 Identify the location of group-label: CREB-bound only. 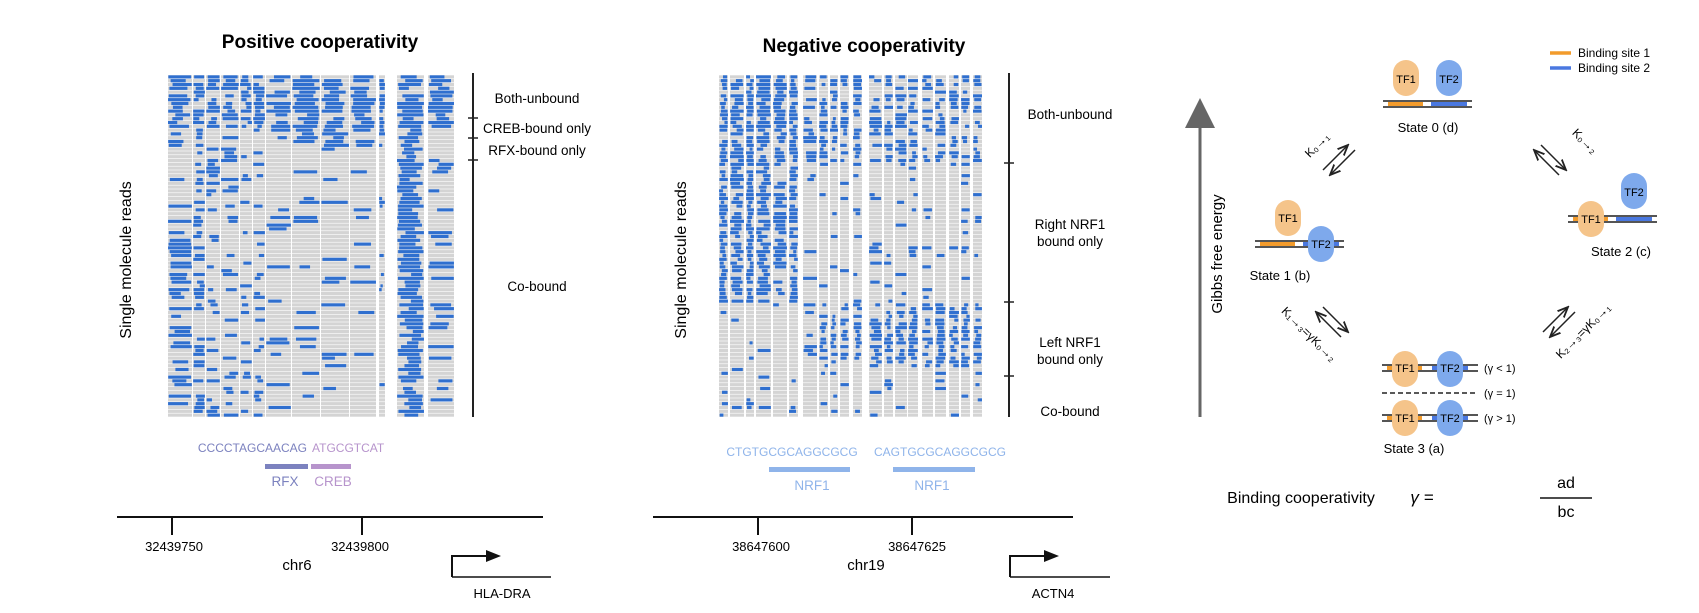
(537, 128).